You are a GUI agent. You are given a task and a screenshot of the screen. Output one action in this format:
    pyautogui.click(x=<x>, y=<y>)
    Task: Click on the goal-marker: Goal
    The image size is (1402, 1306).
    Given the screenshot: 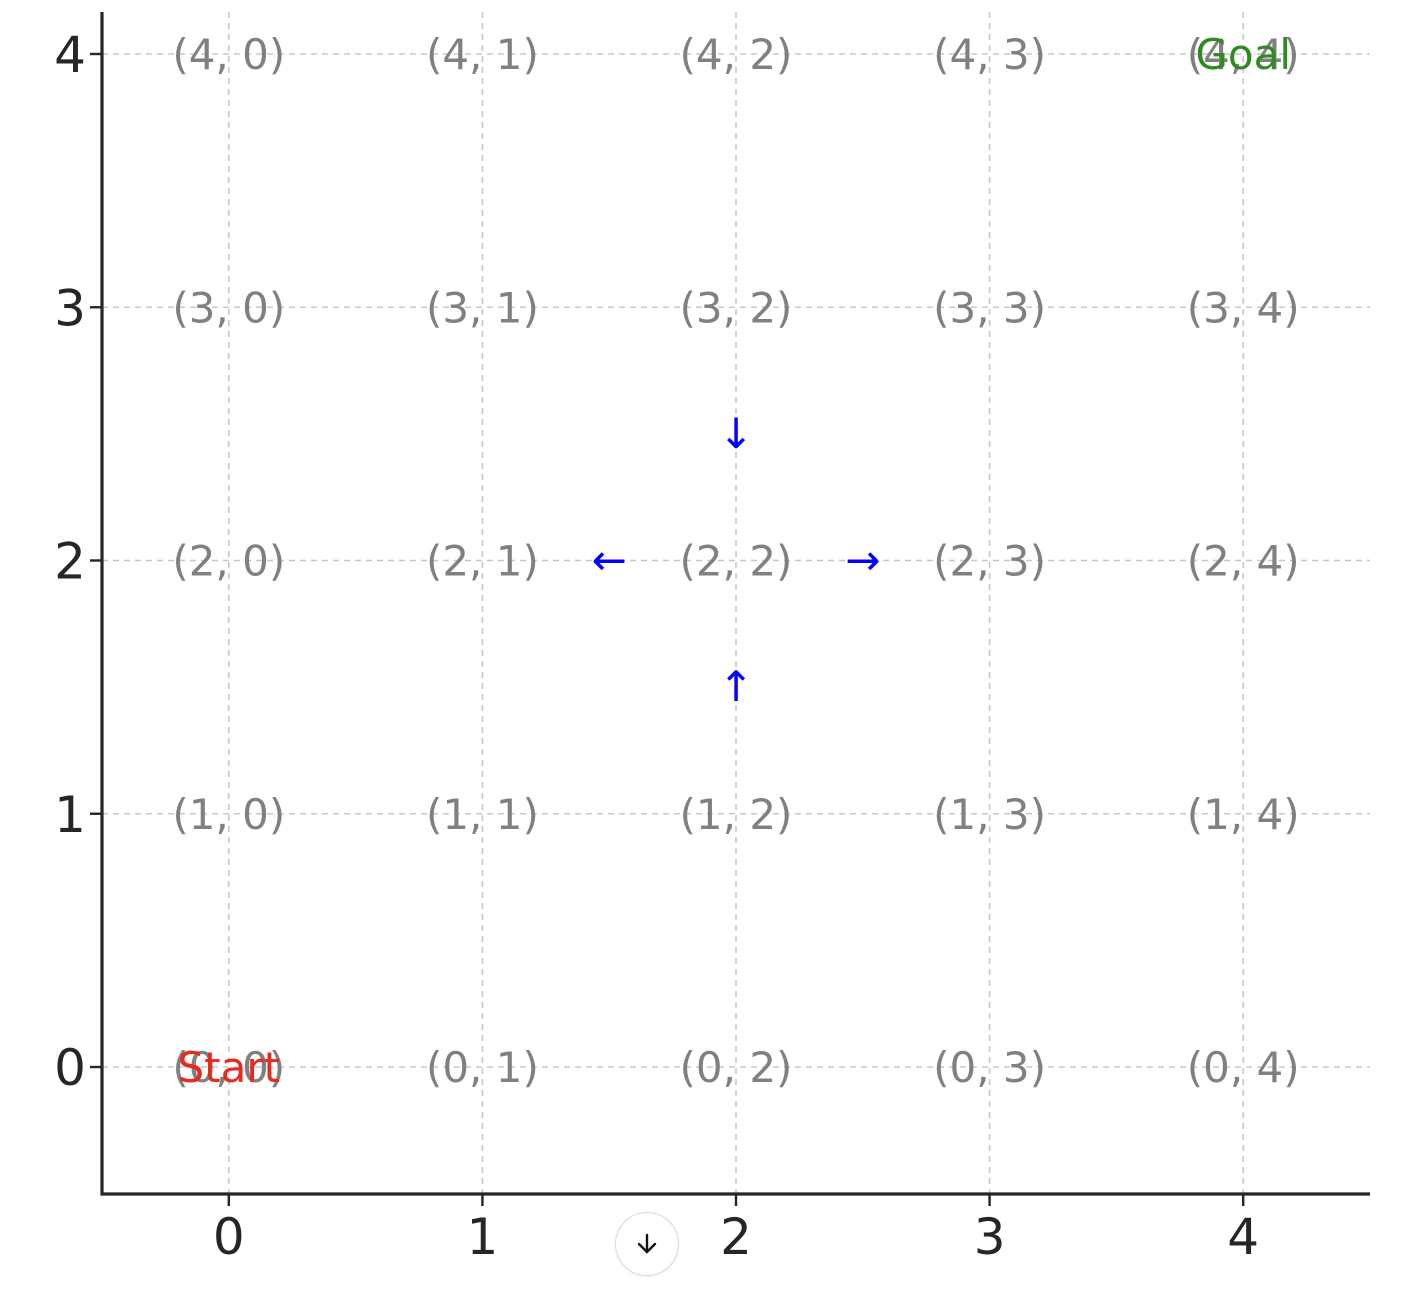 What is the action you would take?
    pyautogui.click(x=1243, y=54)
    